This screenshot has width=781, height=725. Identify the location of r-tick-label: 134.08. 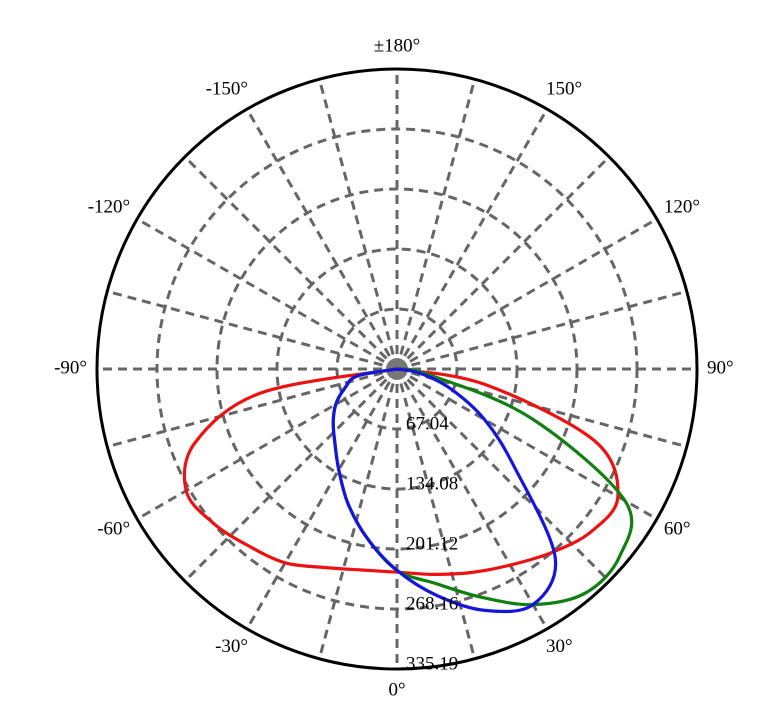
(432, 483).